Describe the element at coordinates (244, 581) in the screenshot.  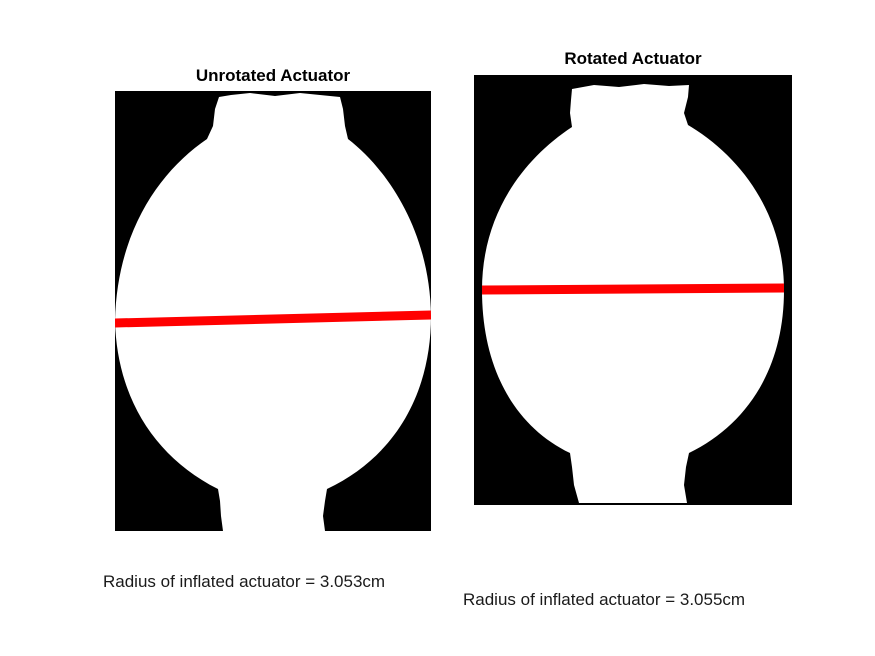
I see `left-radius-caption: Radius of inflated actuator = 3.053cm` at that location.